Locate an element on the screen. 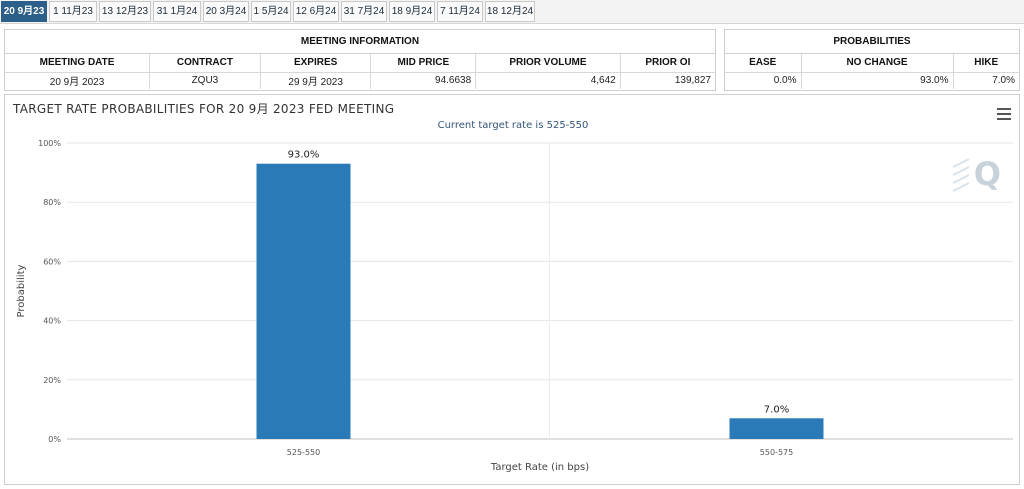 This screenshot has width=1024, height=489. tab-meeting-10: 18 12月24 is located at coordinates (510, 11).